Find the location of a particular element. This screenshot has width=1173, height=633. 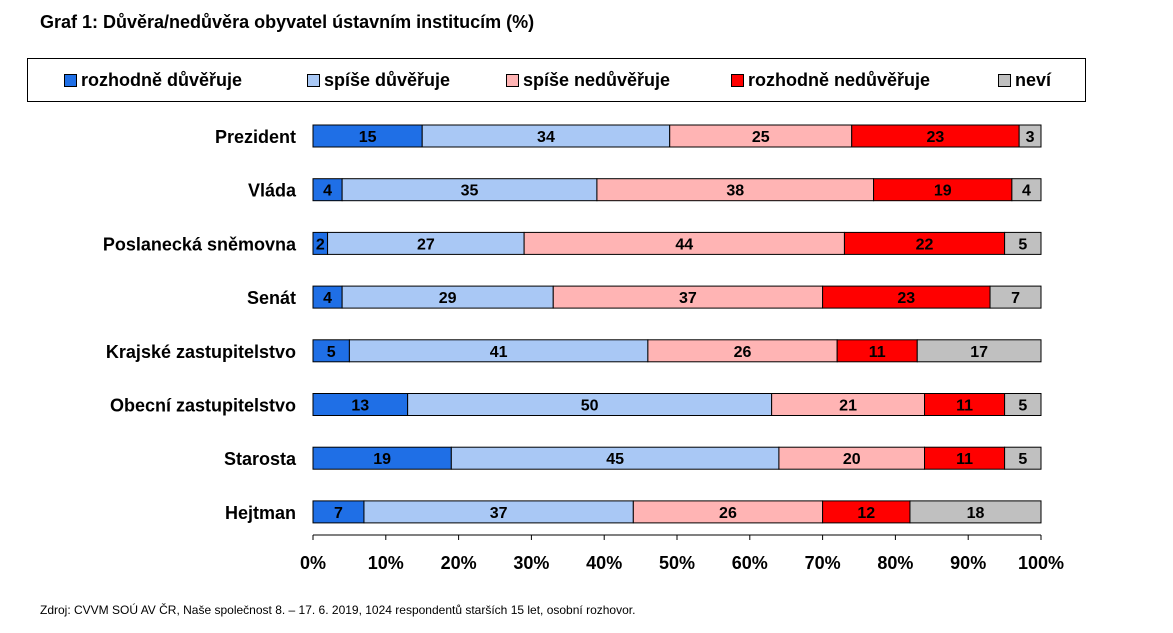

legend-item-nevi: neví is located at coordinates (1024, 80).